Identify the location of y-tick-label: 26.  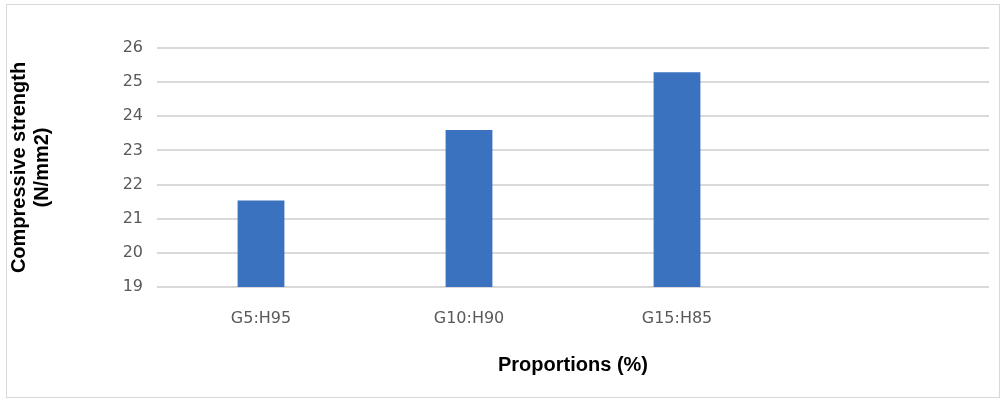
(132, 47).